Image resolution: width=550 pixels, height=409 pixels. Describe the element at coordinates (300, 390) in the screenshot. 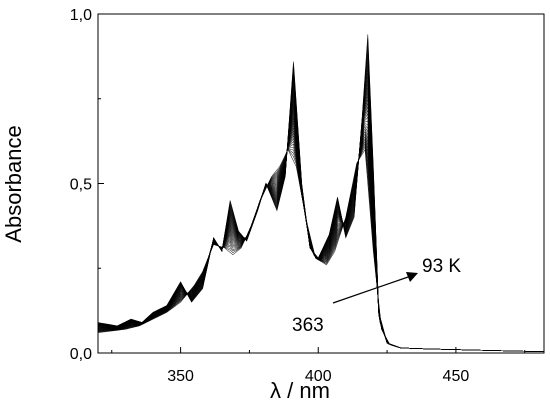

I see `x-axis-title: λ / nm` at that location.